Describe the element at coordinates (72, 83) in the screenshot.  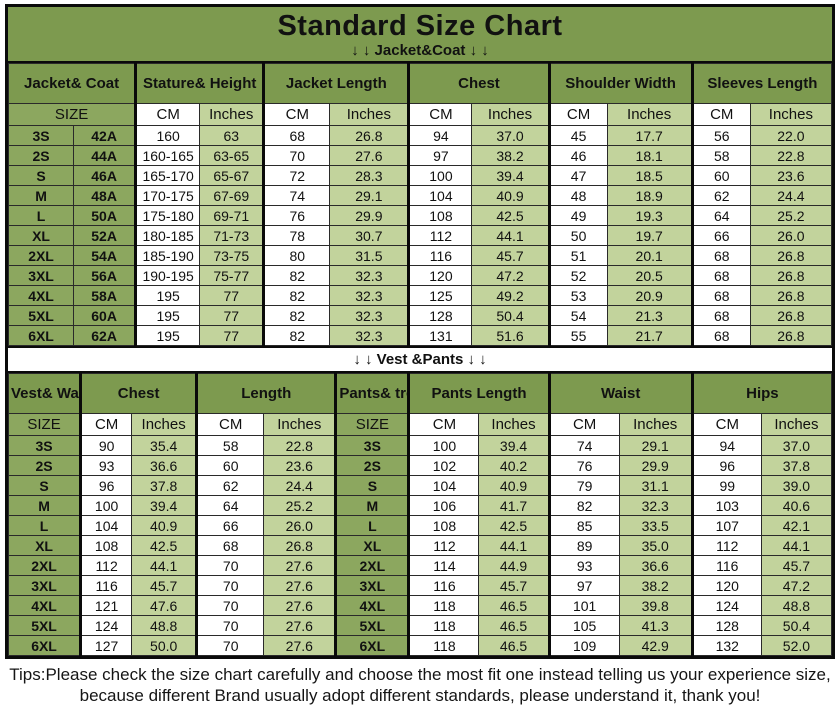
I see `column-group-header: Jacket& Coat` at that location.